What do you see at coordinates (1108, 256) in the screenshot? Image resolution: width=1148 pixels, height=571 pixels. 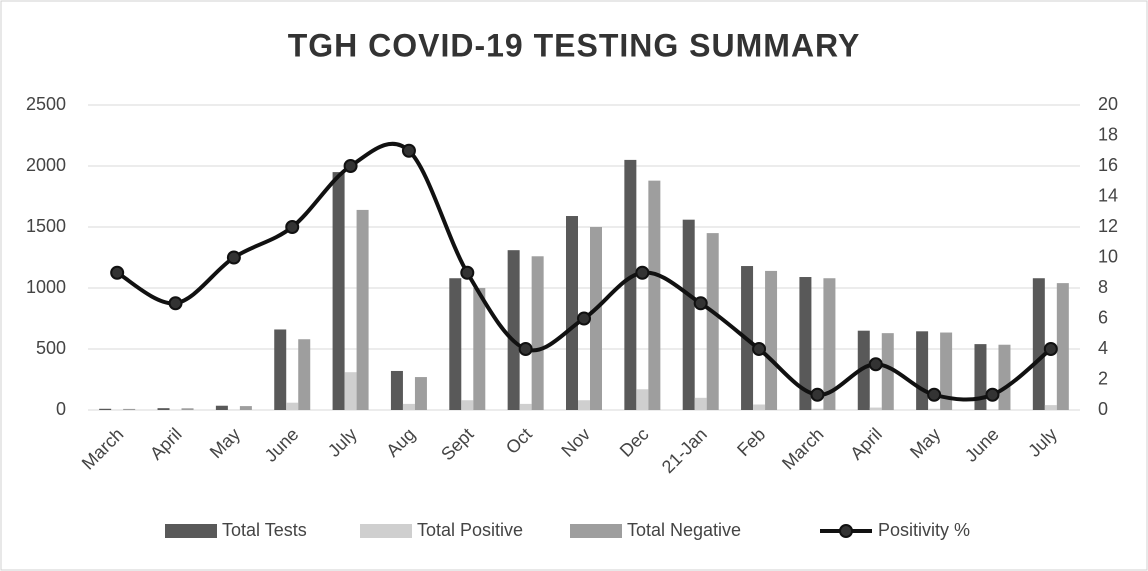 I see `y2-tick-label: 10` at bounding box center [1108, 256].